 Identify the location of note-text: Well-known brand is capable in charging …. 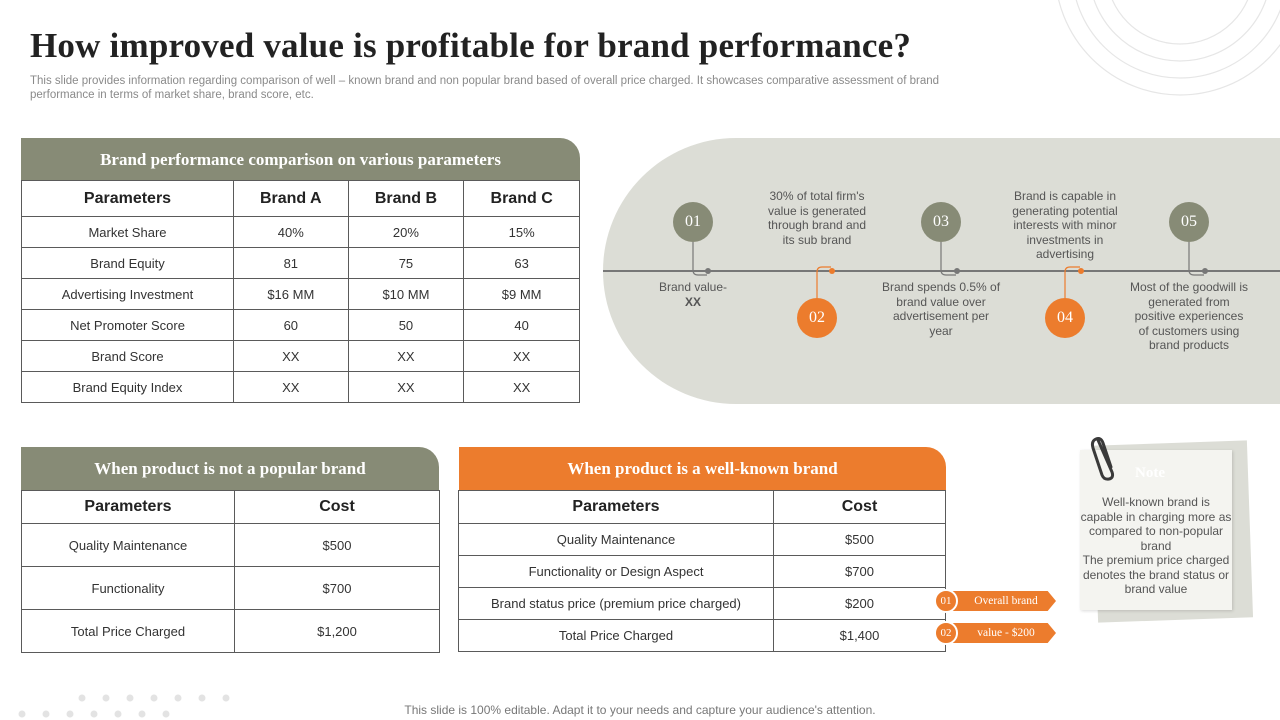
(1156, 545).